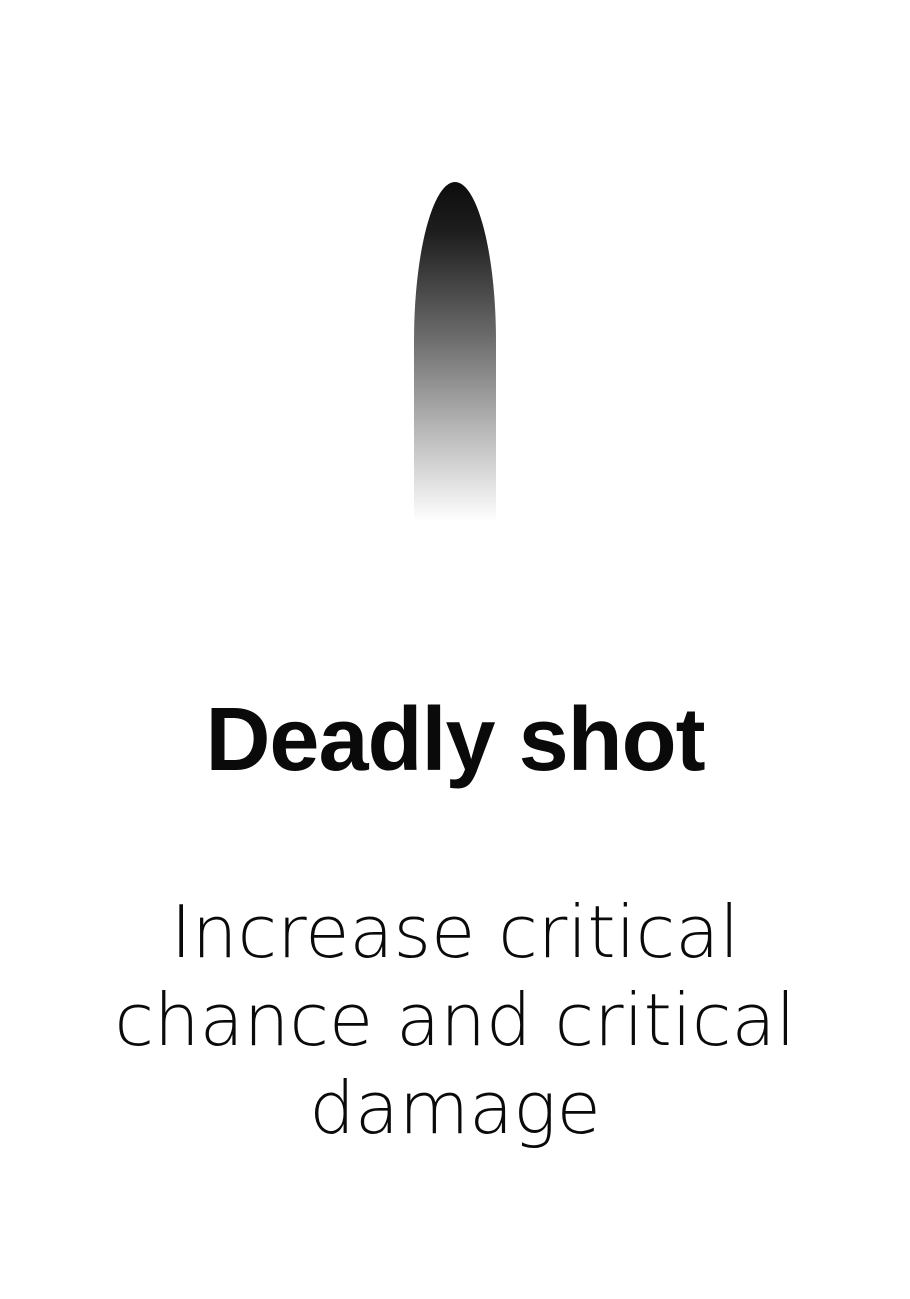 This screenshot has width=910, height=1299. What do you see at coordinates (455, 352) in the screenshot?
I see `bullet-icon` at bounding box center [455, 352].